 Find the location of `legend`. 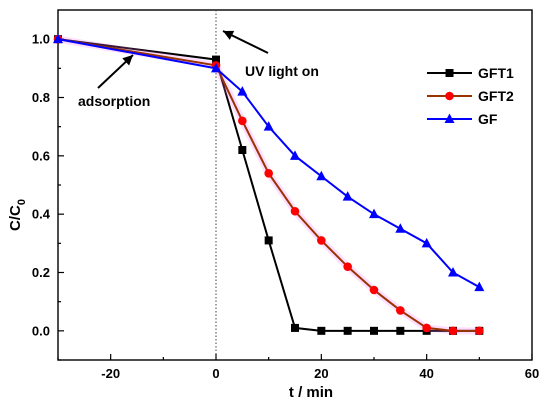

legend is located at coordinates (449, 96).